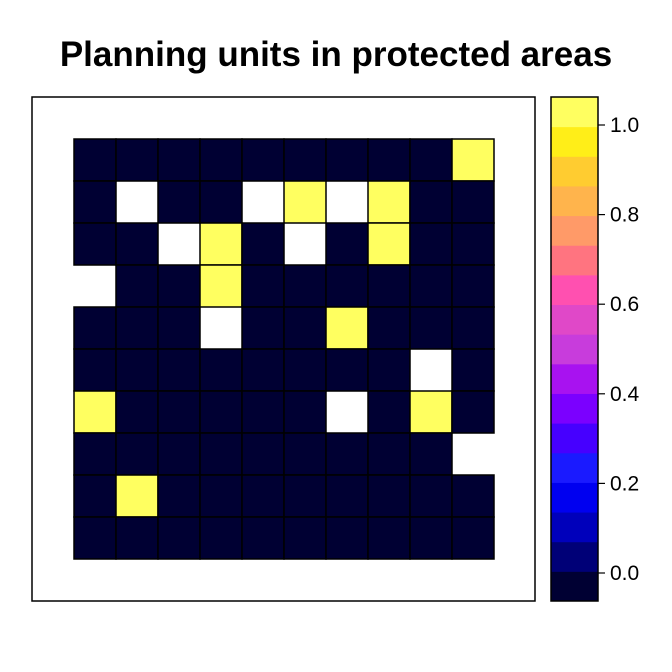 The width and height of the screenshot is (672, 672). What do you see at coordinates (624, 304) in the screenshot?
I see `legend-tick-label: 0.6` at bounding box center [624, 304].